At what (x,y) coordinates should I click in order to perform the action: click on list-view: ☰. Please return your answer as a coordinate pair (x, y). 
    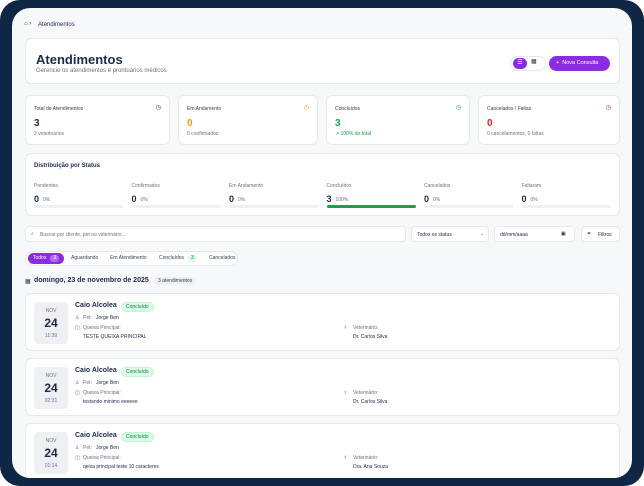
    Looking at the image, I should click on (520, 63).